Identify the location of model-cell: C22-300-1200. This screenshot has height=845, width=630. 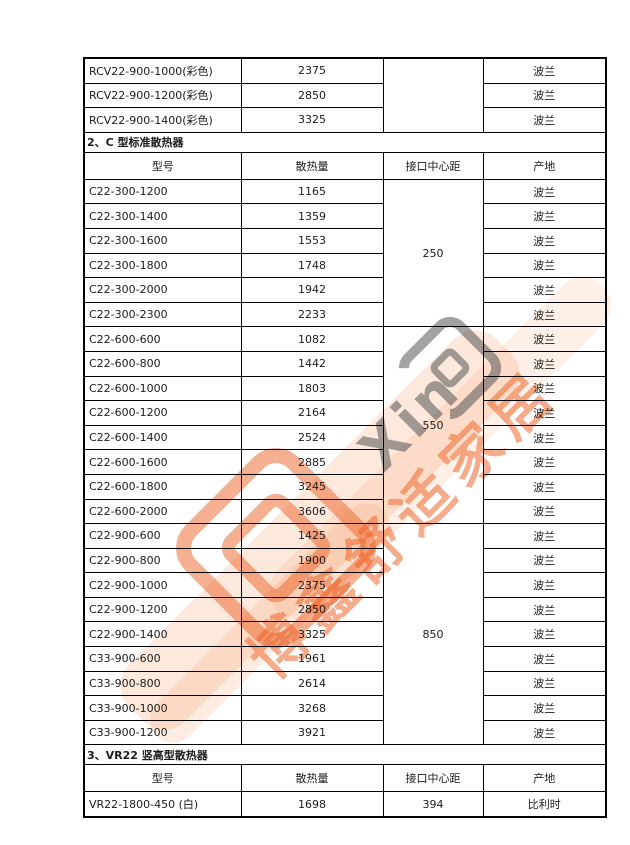
(162, 191).